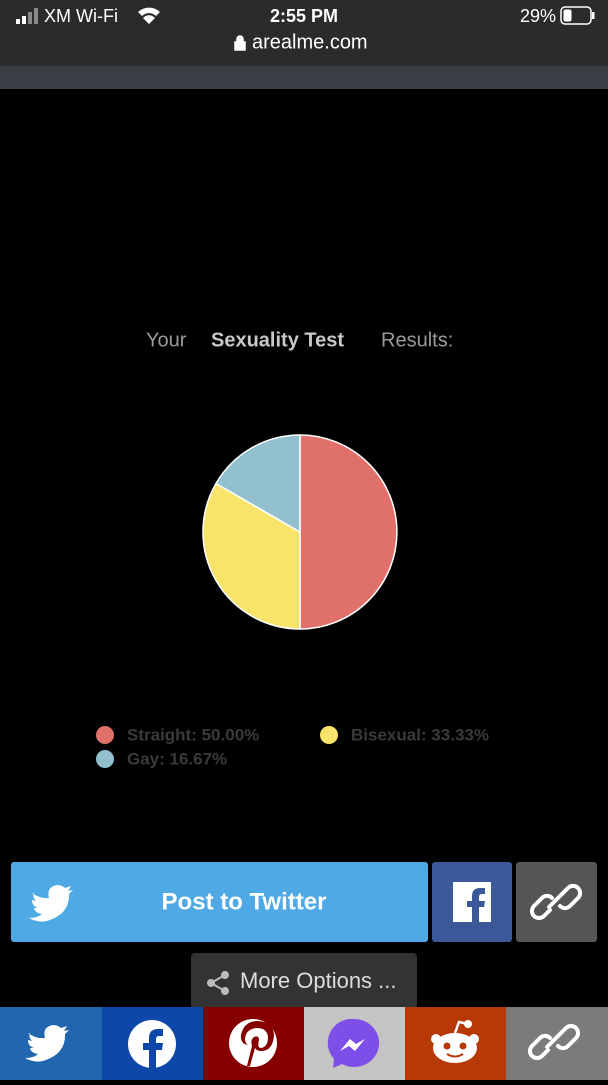 This screenshot has height=1085, width=608. Describe the element at coordinates (538, 16) in the screenshot. I see `battery-percent: 29%` at that location.